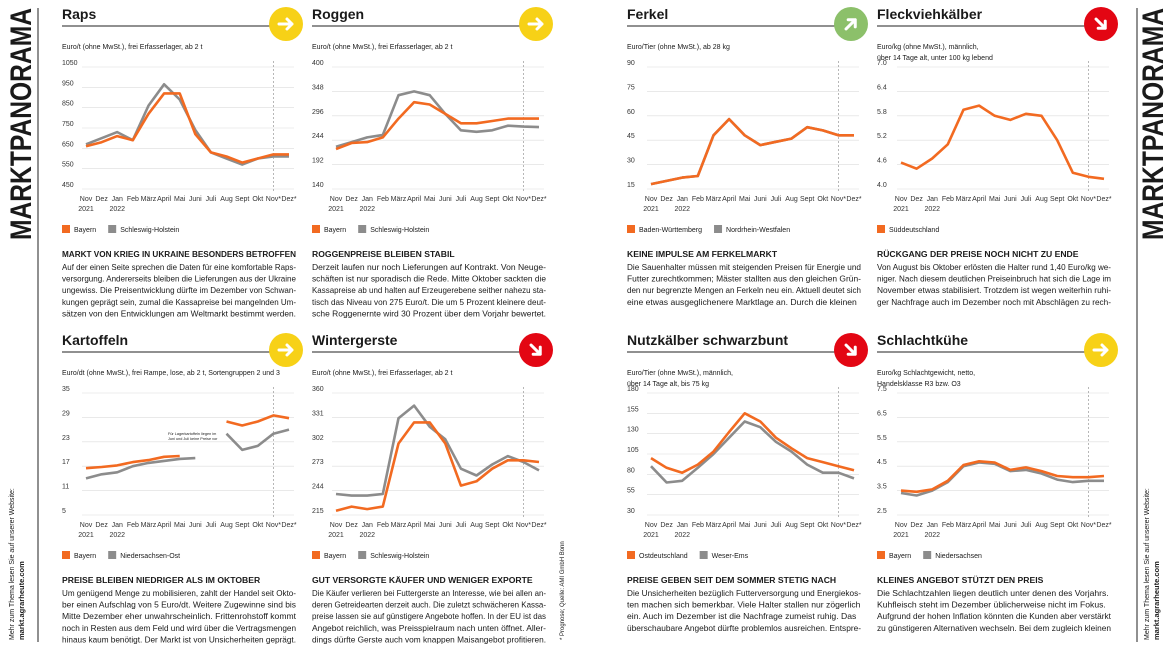  I want to click on y-tick-label: 215, so click(318, 511).